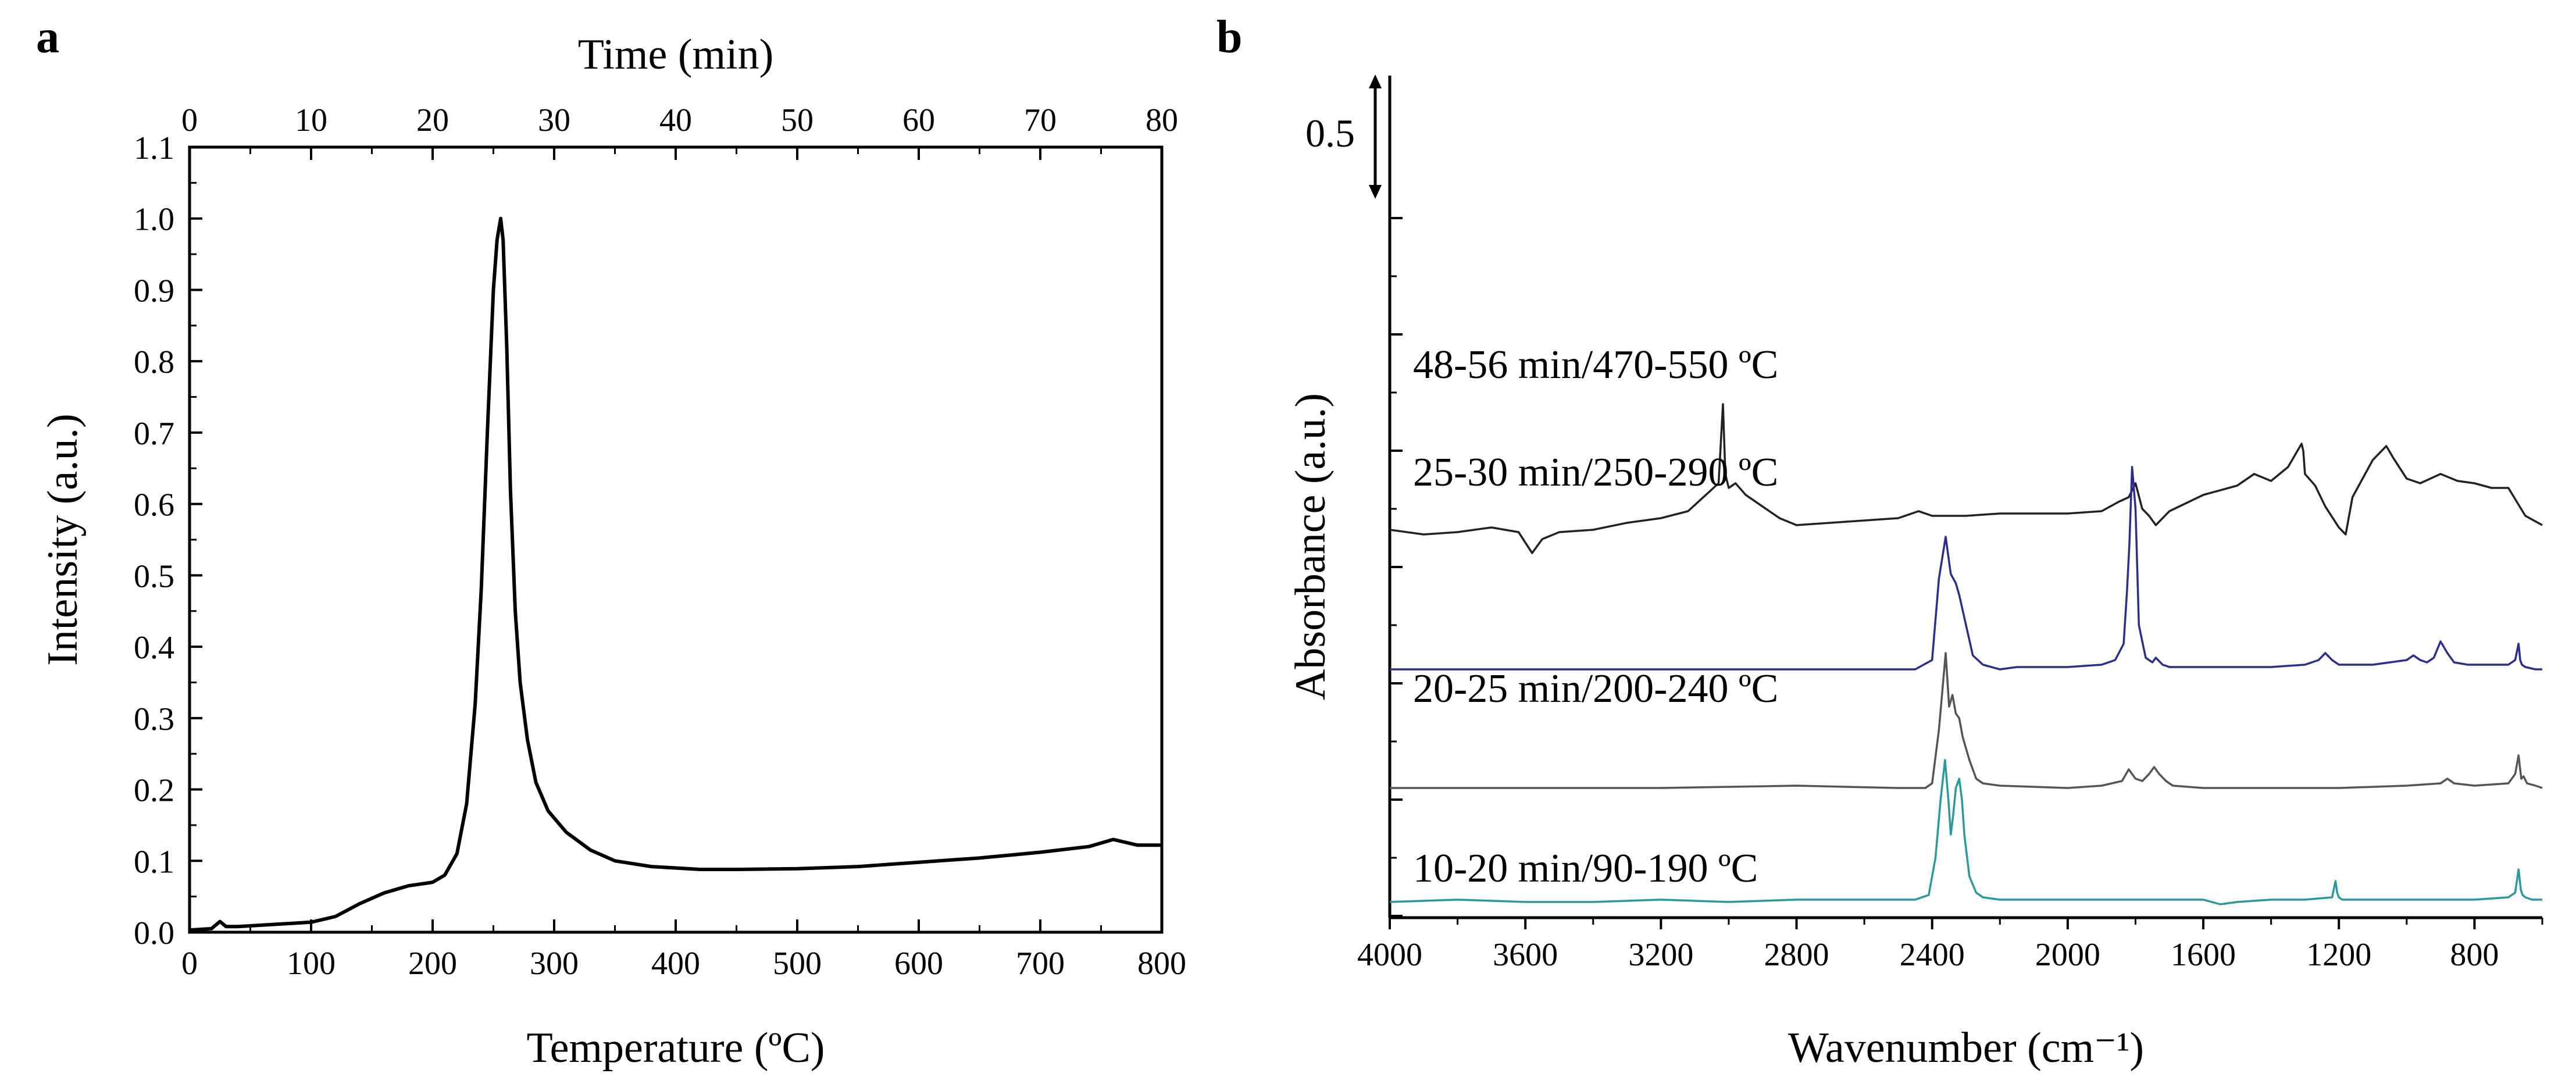 This screenshot has height=1084, width=2576. Describe the element at coordinates (1596, 688) in the screenshot. I see `b-series-label-3: 20-25 min/200-240 ºC` at that location.